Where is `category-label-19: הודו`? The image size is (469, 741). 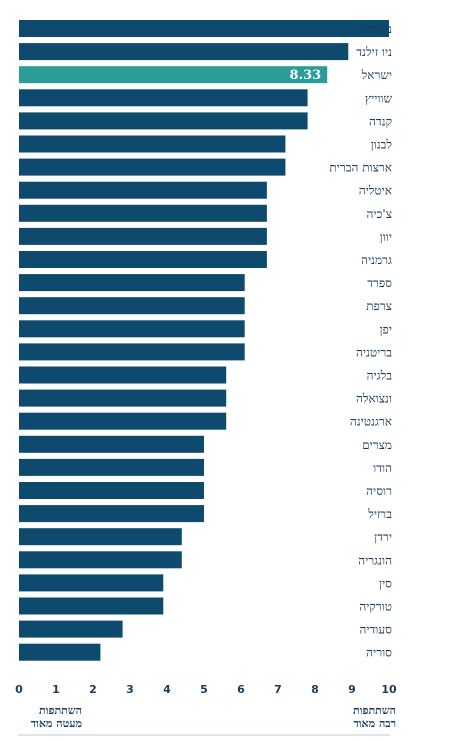 category-label-19: הודו is located at coordinates (382, 468).